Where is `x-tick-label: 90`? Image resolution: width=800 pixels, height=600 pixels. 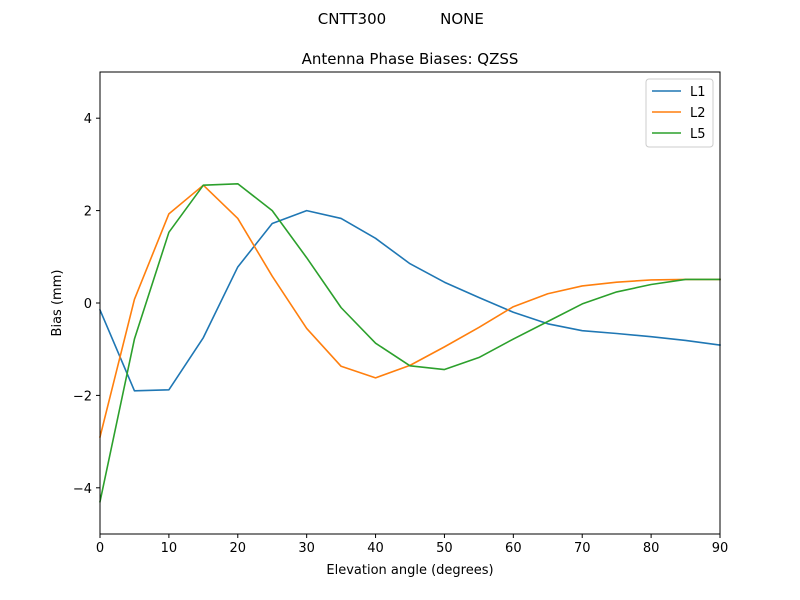 x-tick-label: 90 is located at coordinates (720, 548).